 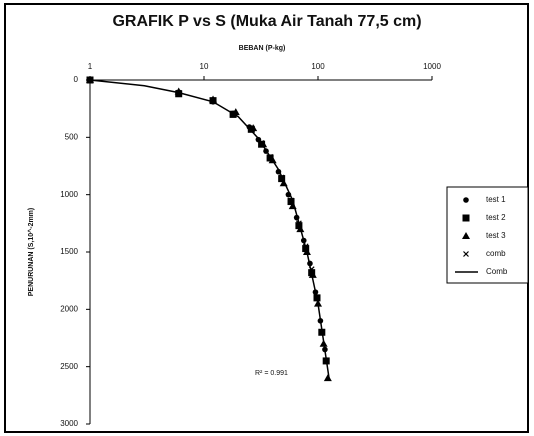 I want to click on legend-label: test 2, so click(x=496, y=217).